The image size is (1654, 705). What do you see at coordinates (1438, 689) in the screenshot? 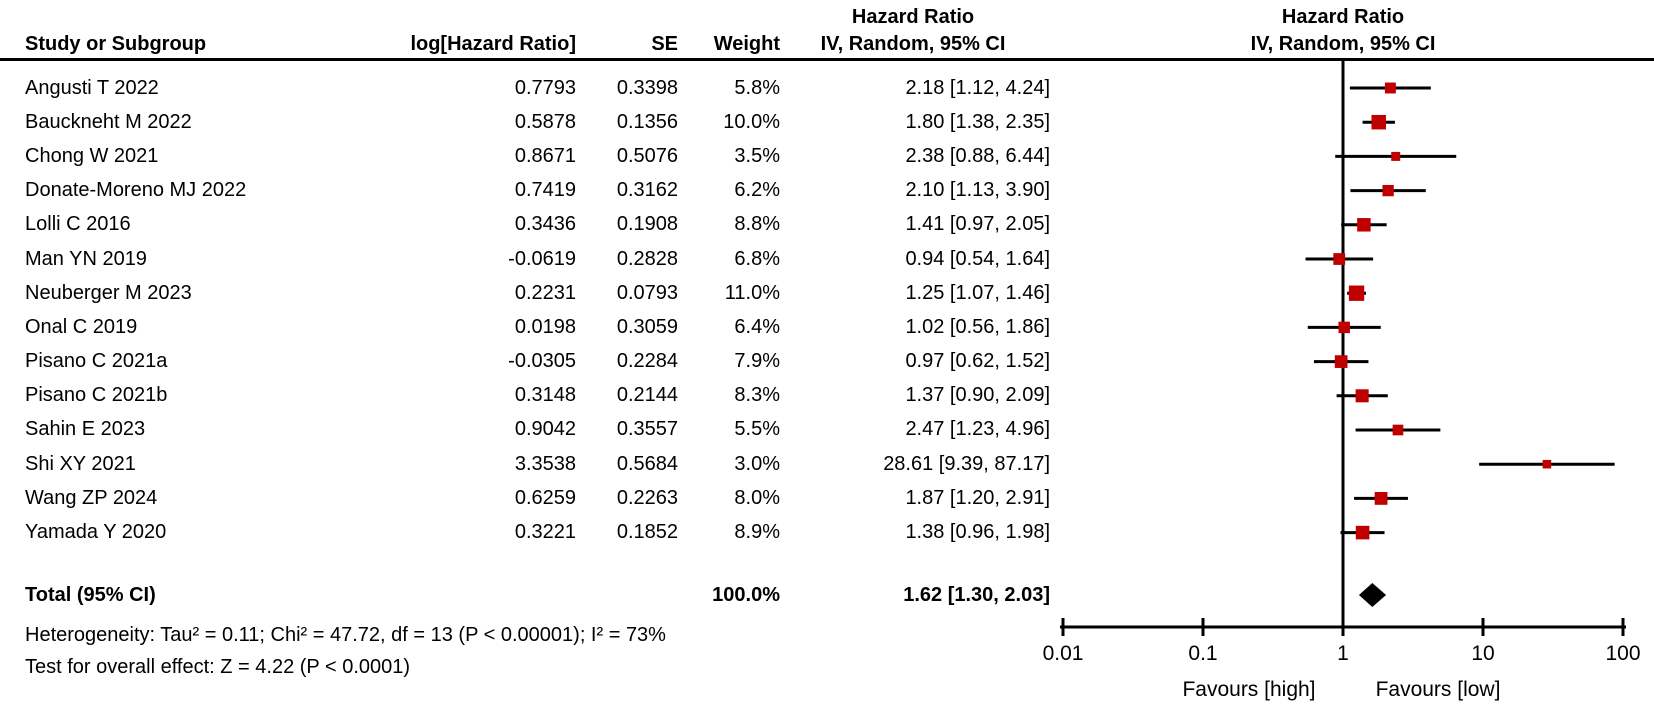
I see `favours-right-label: Favours [low]` at bounding box center [1438, 689].